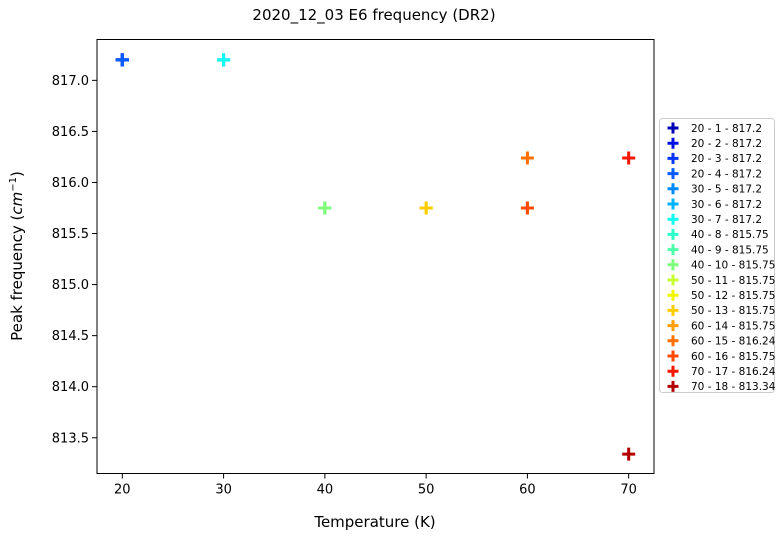  Describe the element at coordinates (726, 190) in the screenshot. I see `legend-label: 30 - 5 - 817.2` at that location.